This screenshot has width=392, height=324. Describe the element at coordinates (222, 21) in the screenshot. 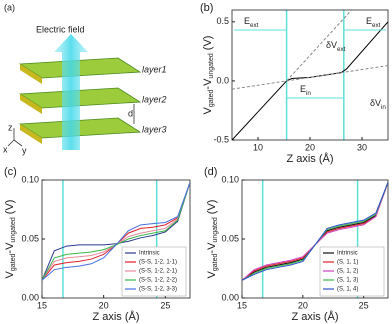

I see `y-tick-label: 0.5` at that location.